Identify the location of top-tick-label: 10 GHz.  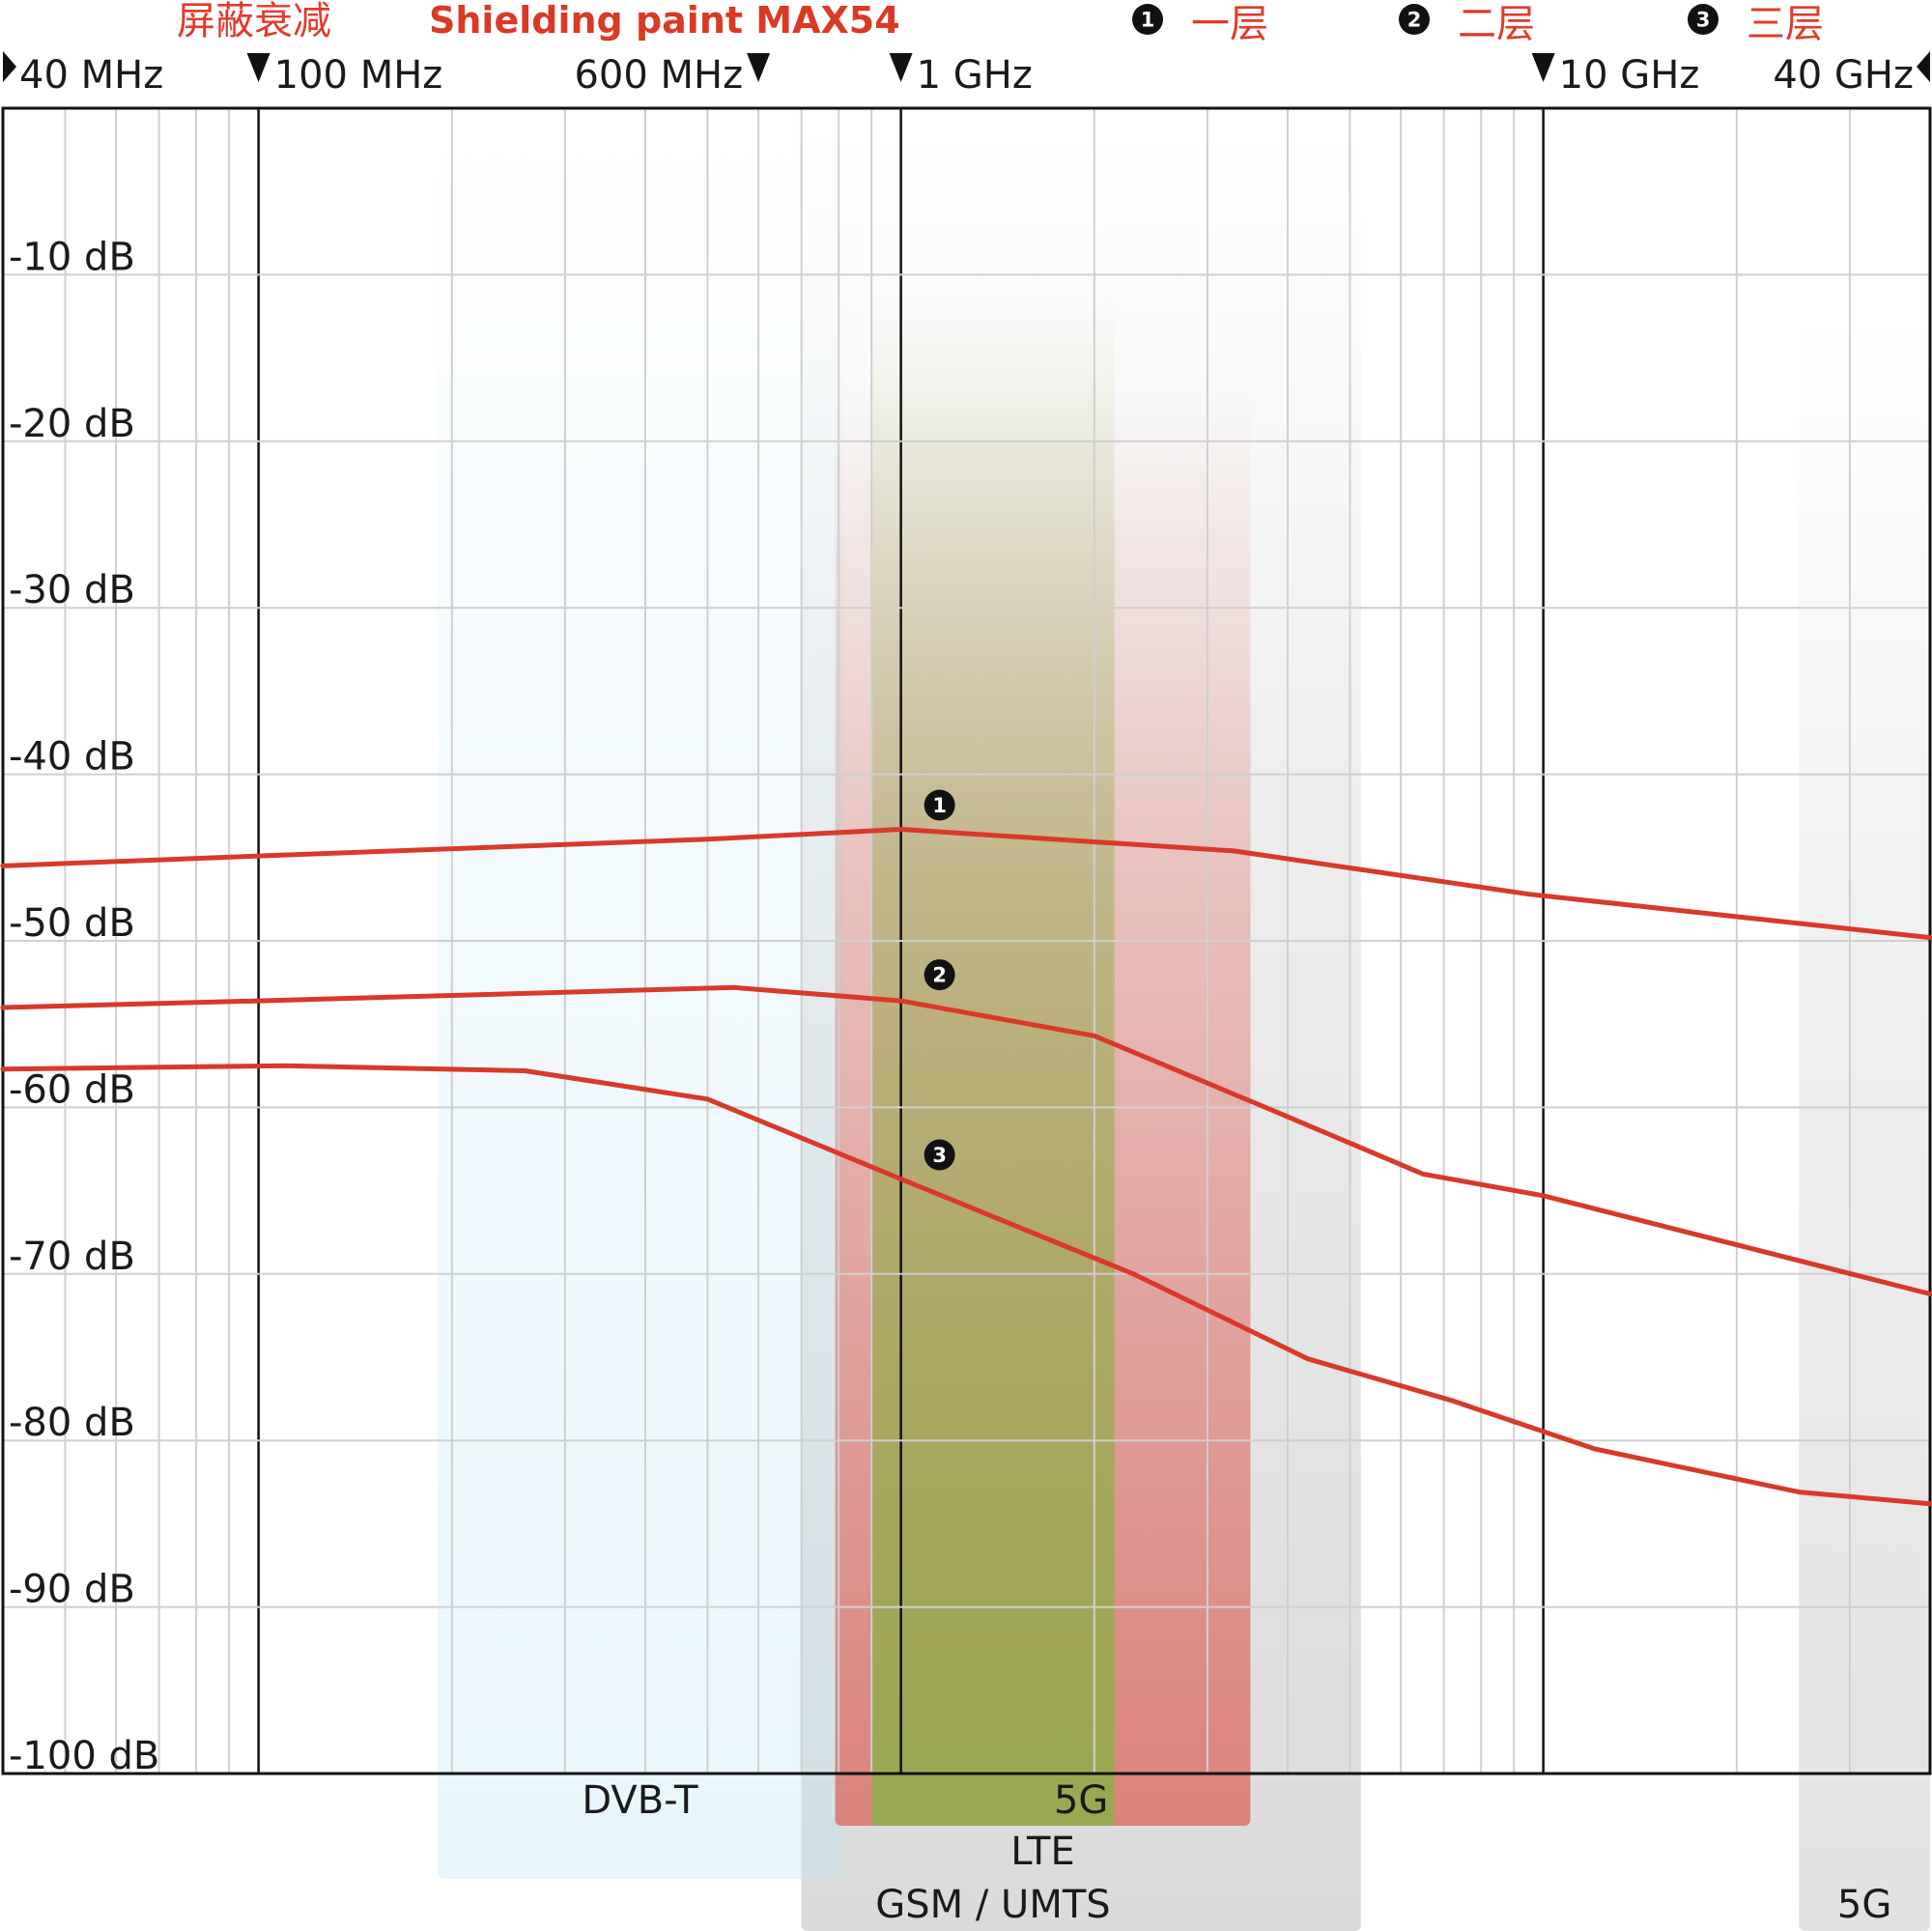
(1629, 75).